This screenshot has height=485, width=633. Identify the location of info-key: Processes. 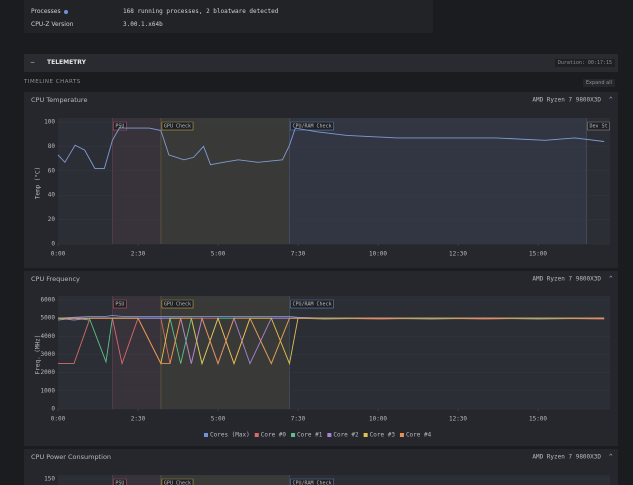
(46, 11).